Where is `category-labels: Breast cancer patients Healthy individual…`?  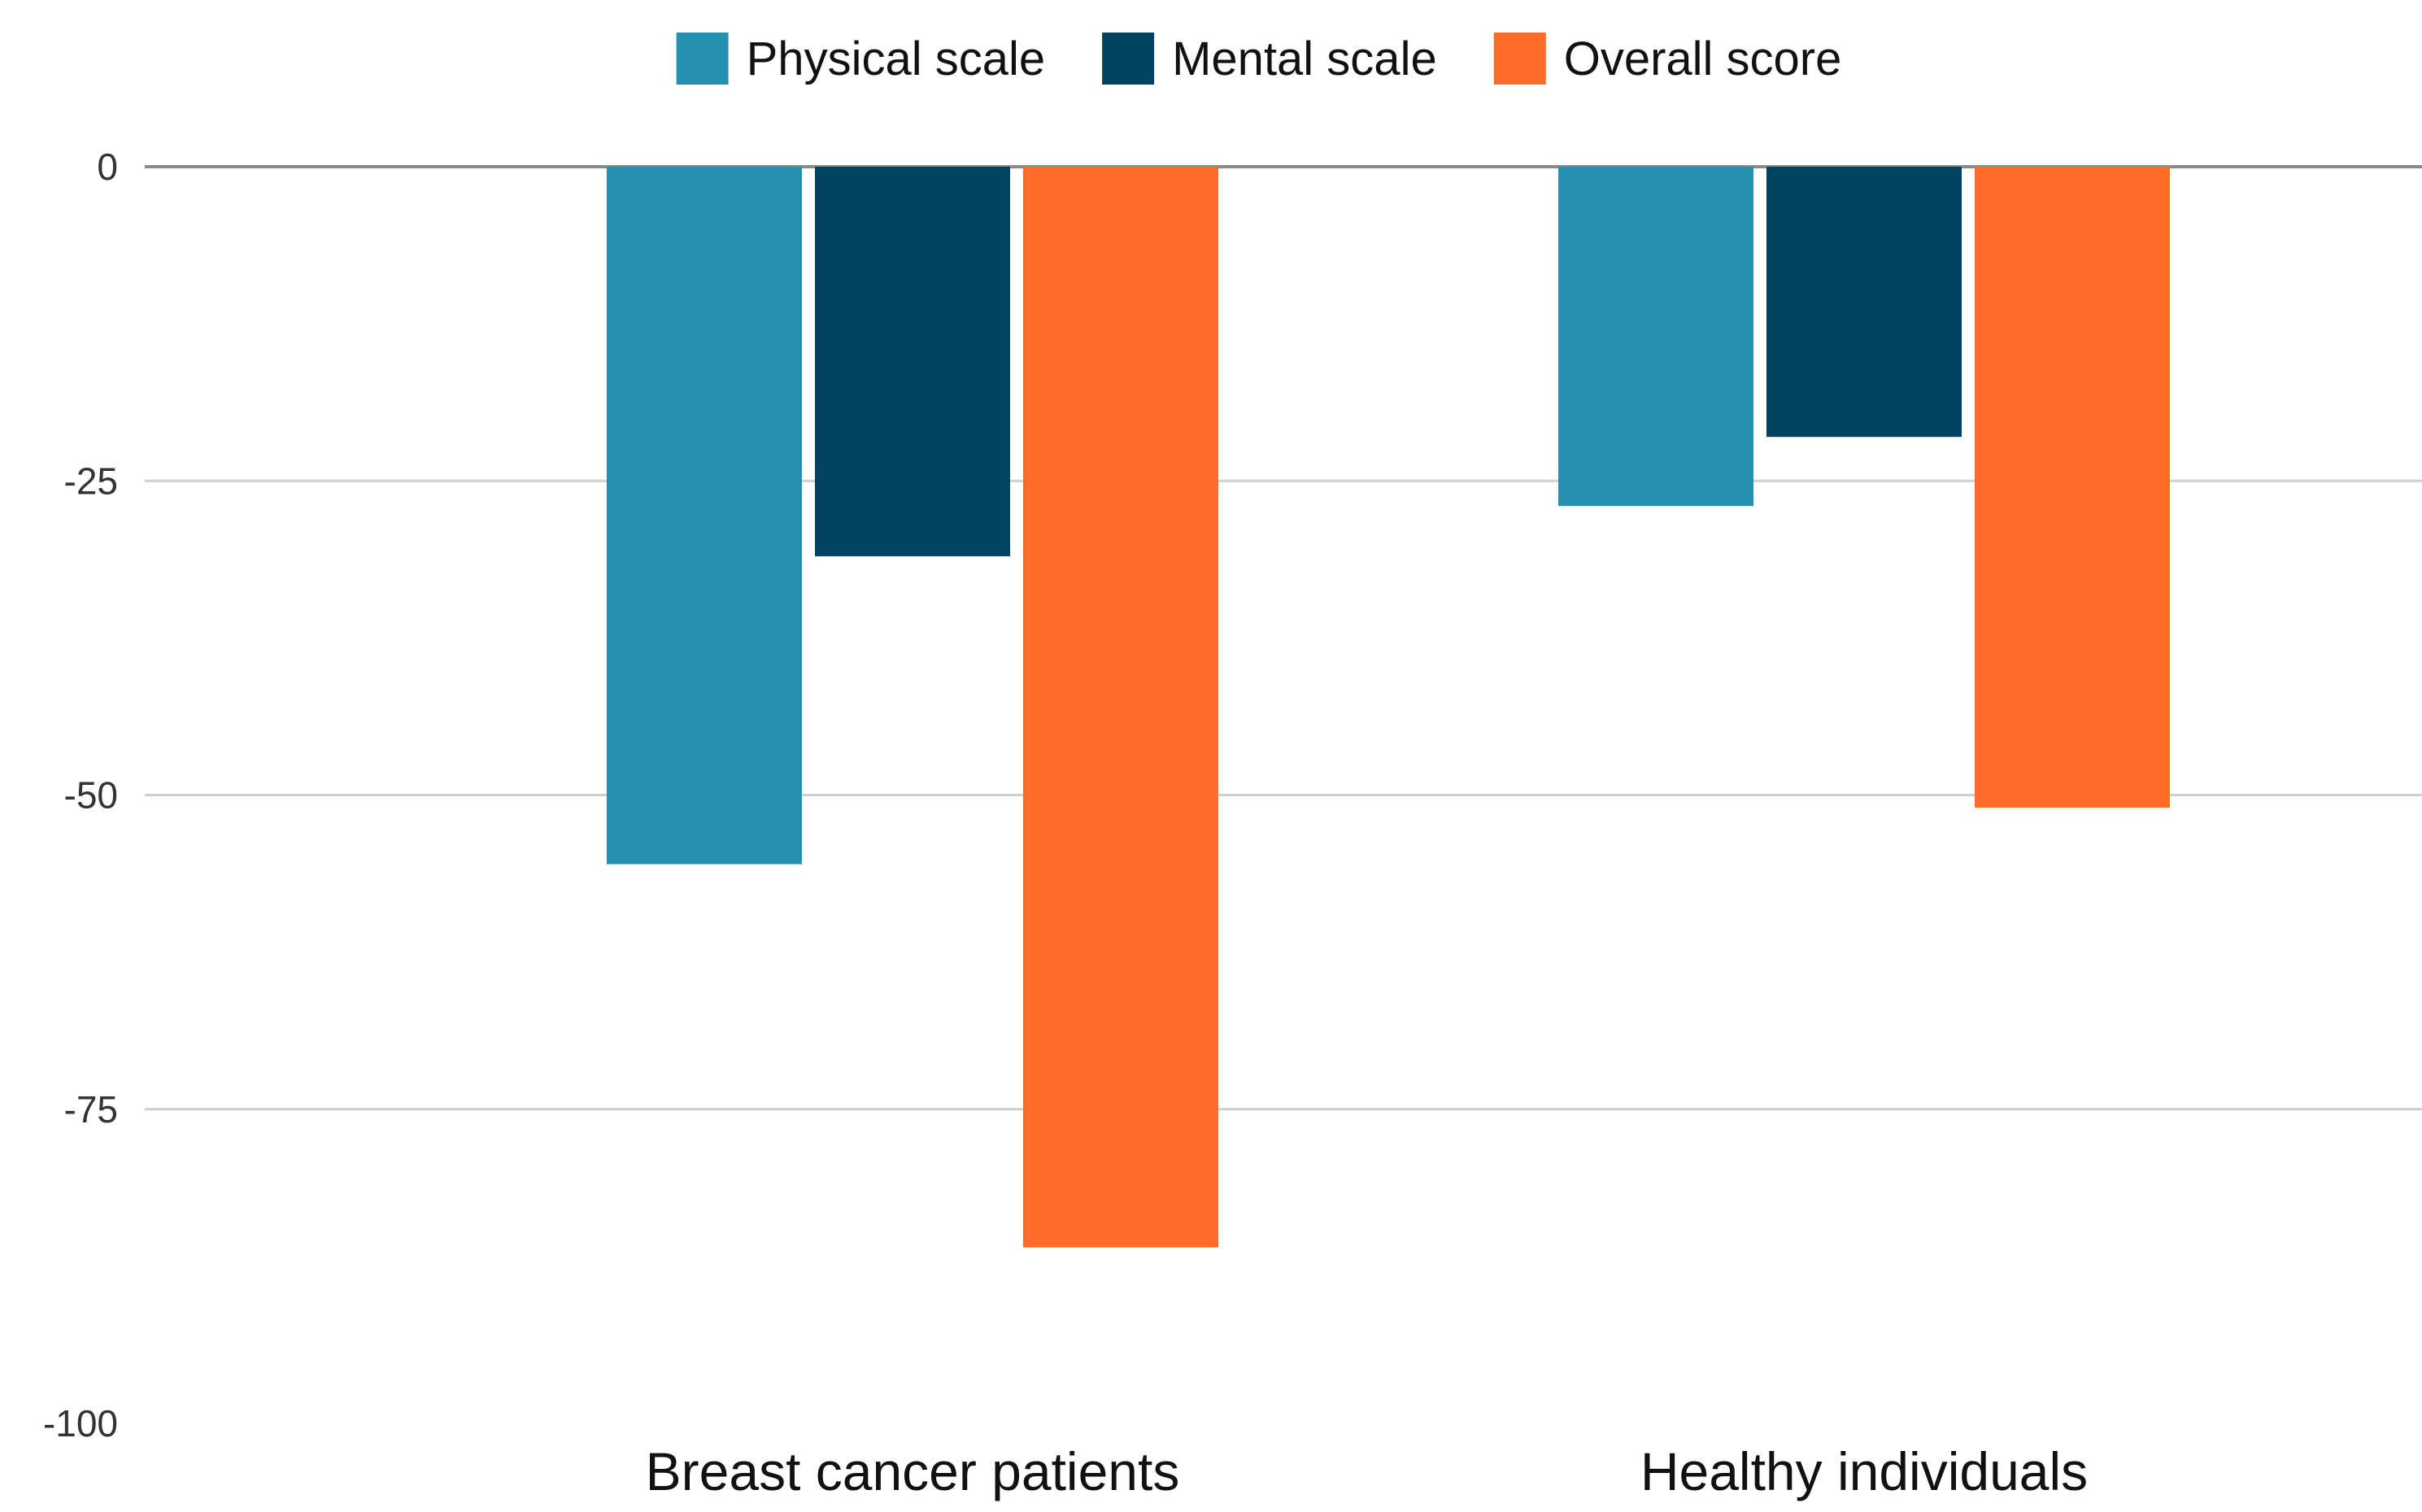
category-labels: Breast cancer patients Healthy individual… is located at coordinates (1367, 1471).